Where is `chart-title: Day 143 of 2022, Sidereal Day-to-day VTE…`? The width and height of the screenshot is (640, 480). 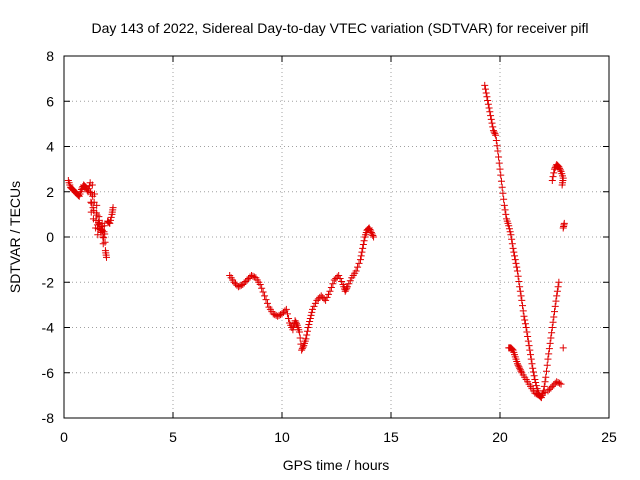
chart-title: Day 143 of 2022, Sidereal Day-to-day VTE… is located at coordinates (340, 28).